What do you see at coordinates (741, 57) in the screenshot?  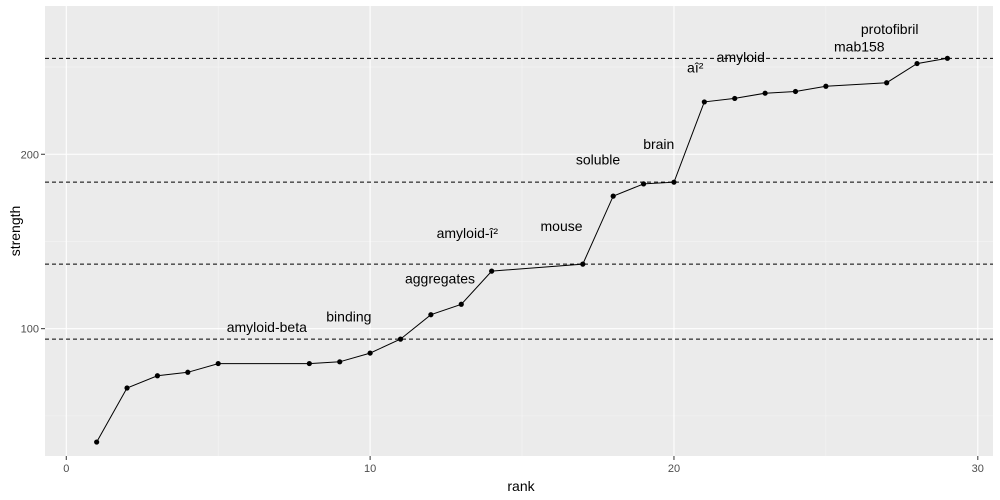 I see `annotation-label: amyloid` at bounding box center [741, 57].